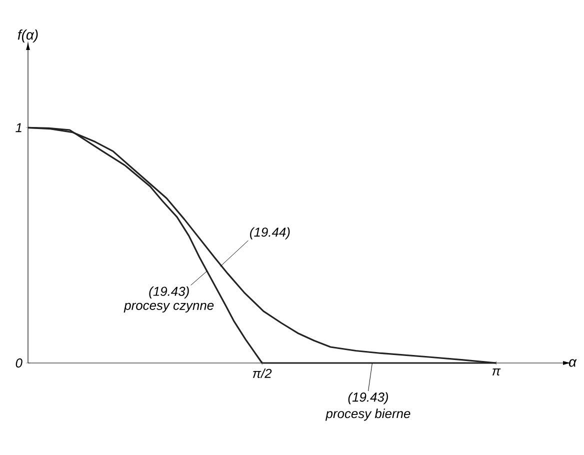 The image size is (584, 455). What do you see at coordinates (573, 363) in the screenshot?
I see `x-axis-title: α` at bounding box center [573, 363].